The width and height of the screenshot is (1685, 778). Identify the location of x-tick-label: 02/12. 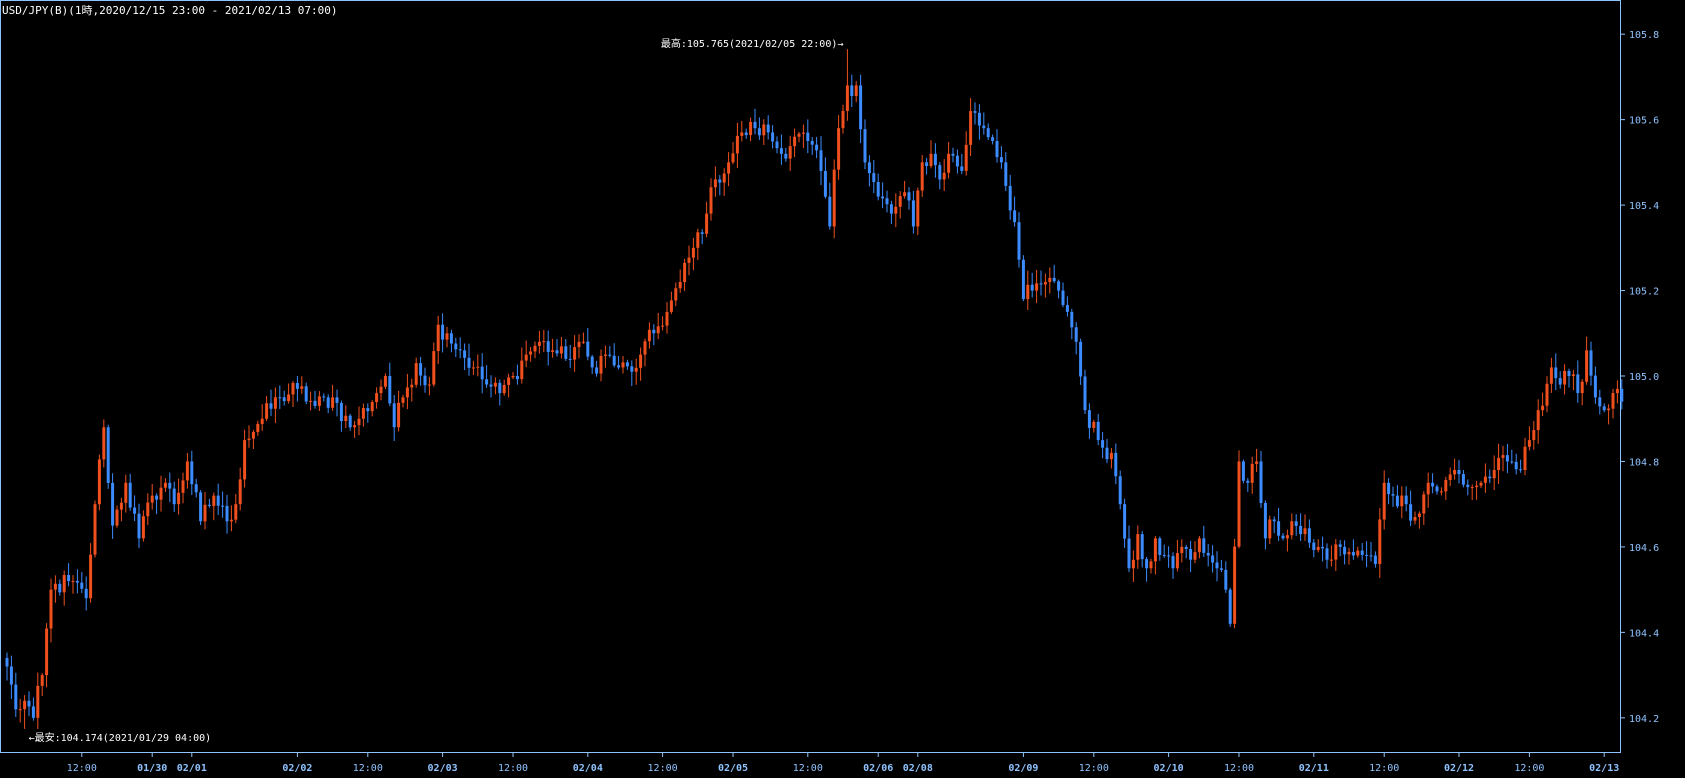
(1459, 768).